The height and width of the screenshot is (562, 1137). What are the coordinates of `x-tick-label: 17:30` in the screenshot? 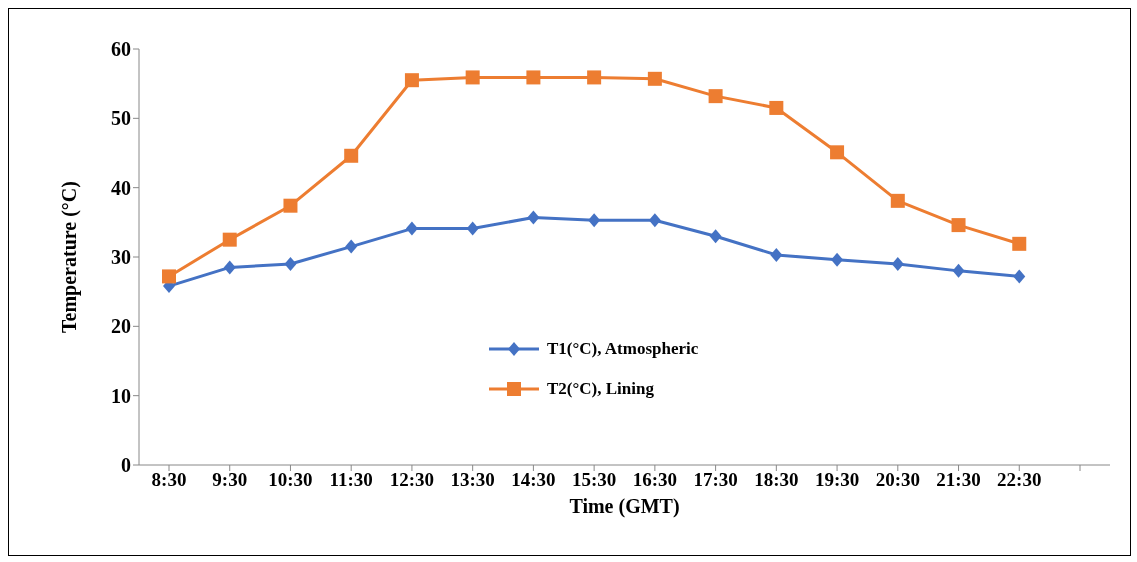 It's located at (715, 480).